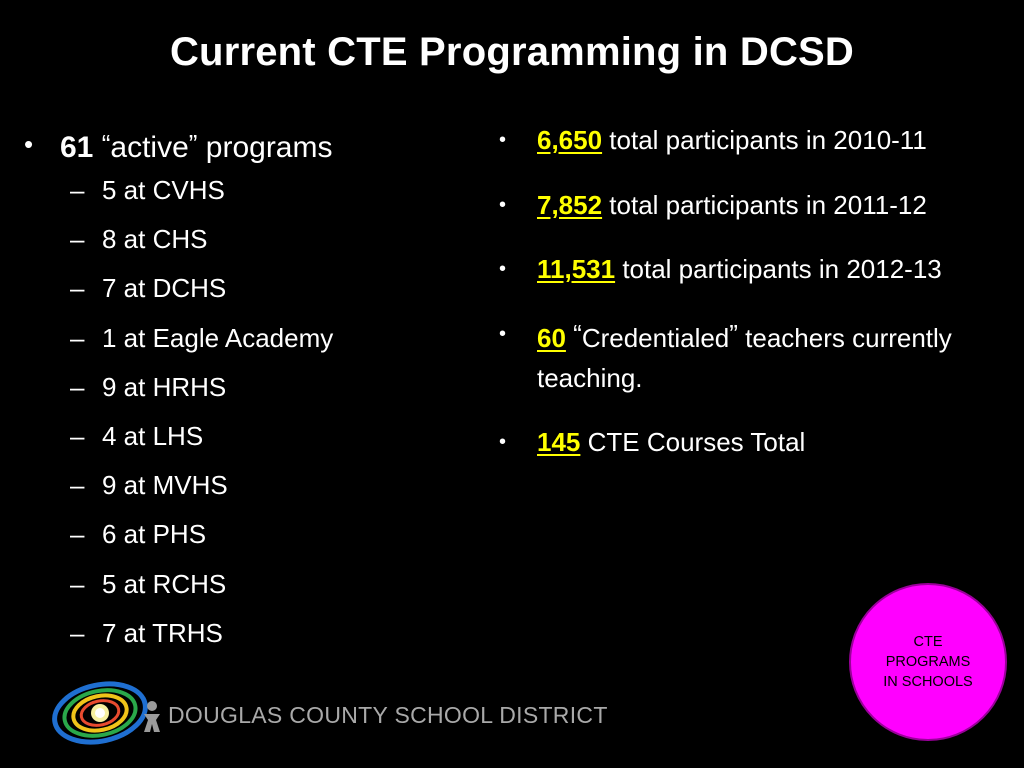  What do you see at coordinates (242, 288) in the screenshot?
I see `list-item: –7 at DCHS` at bounding box center [242, 288].